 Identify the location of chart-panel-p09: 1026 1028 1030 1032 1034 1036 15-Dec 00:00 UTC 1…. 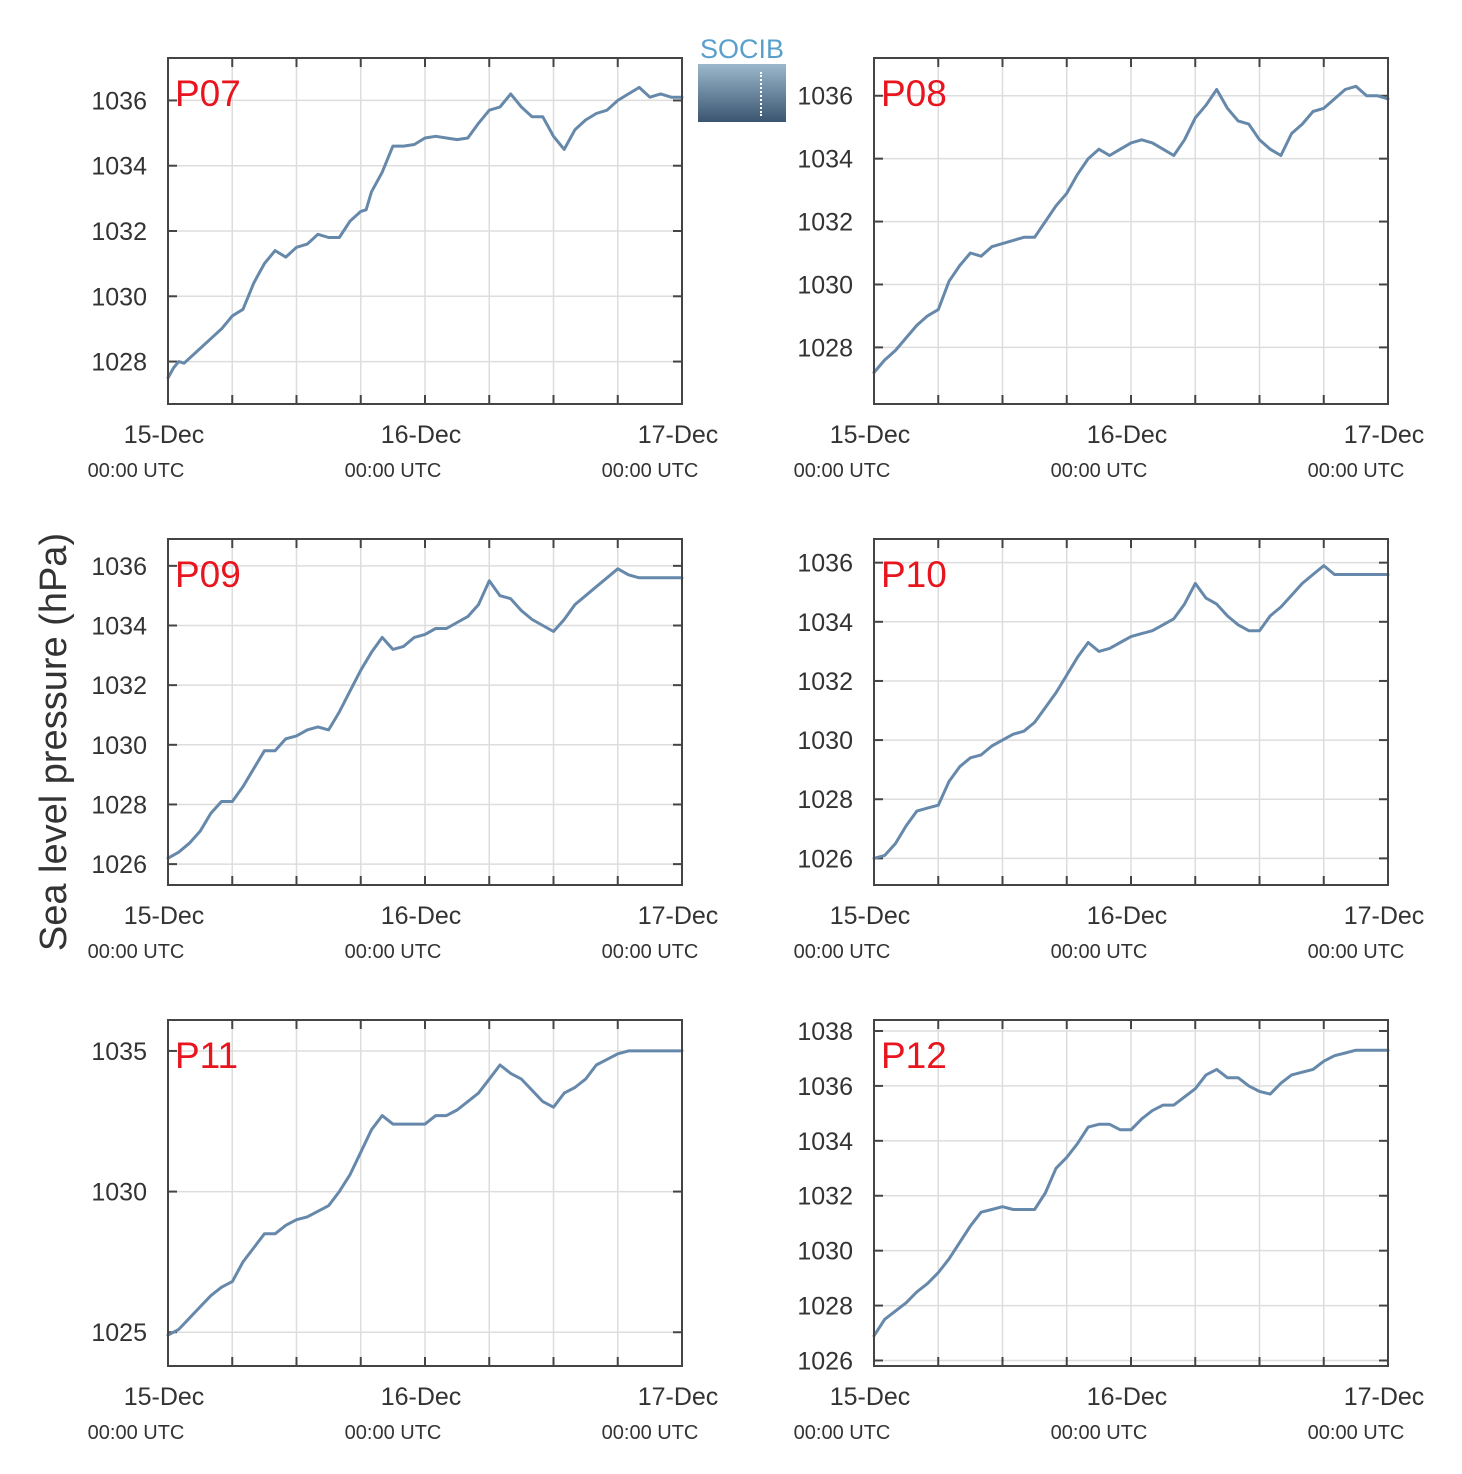
(403, 750).